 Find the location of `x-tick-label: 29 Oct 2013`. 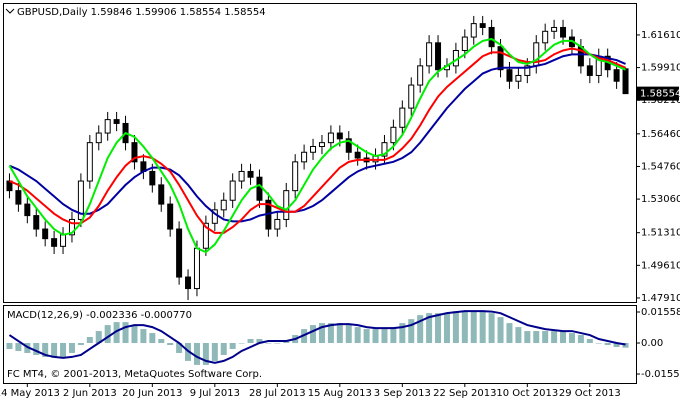

x-tick-label: 29 Oct 2013 is located at coordinates (590, 393).